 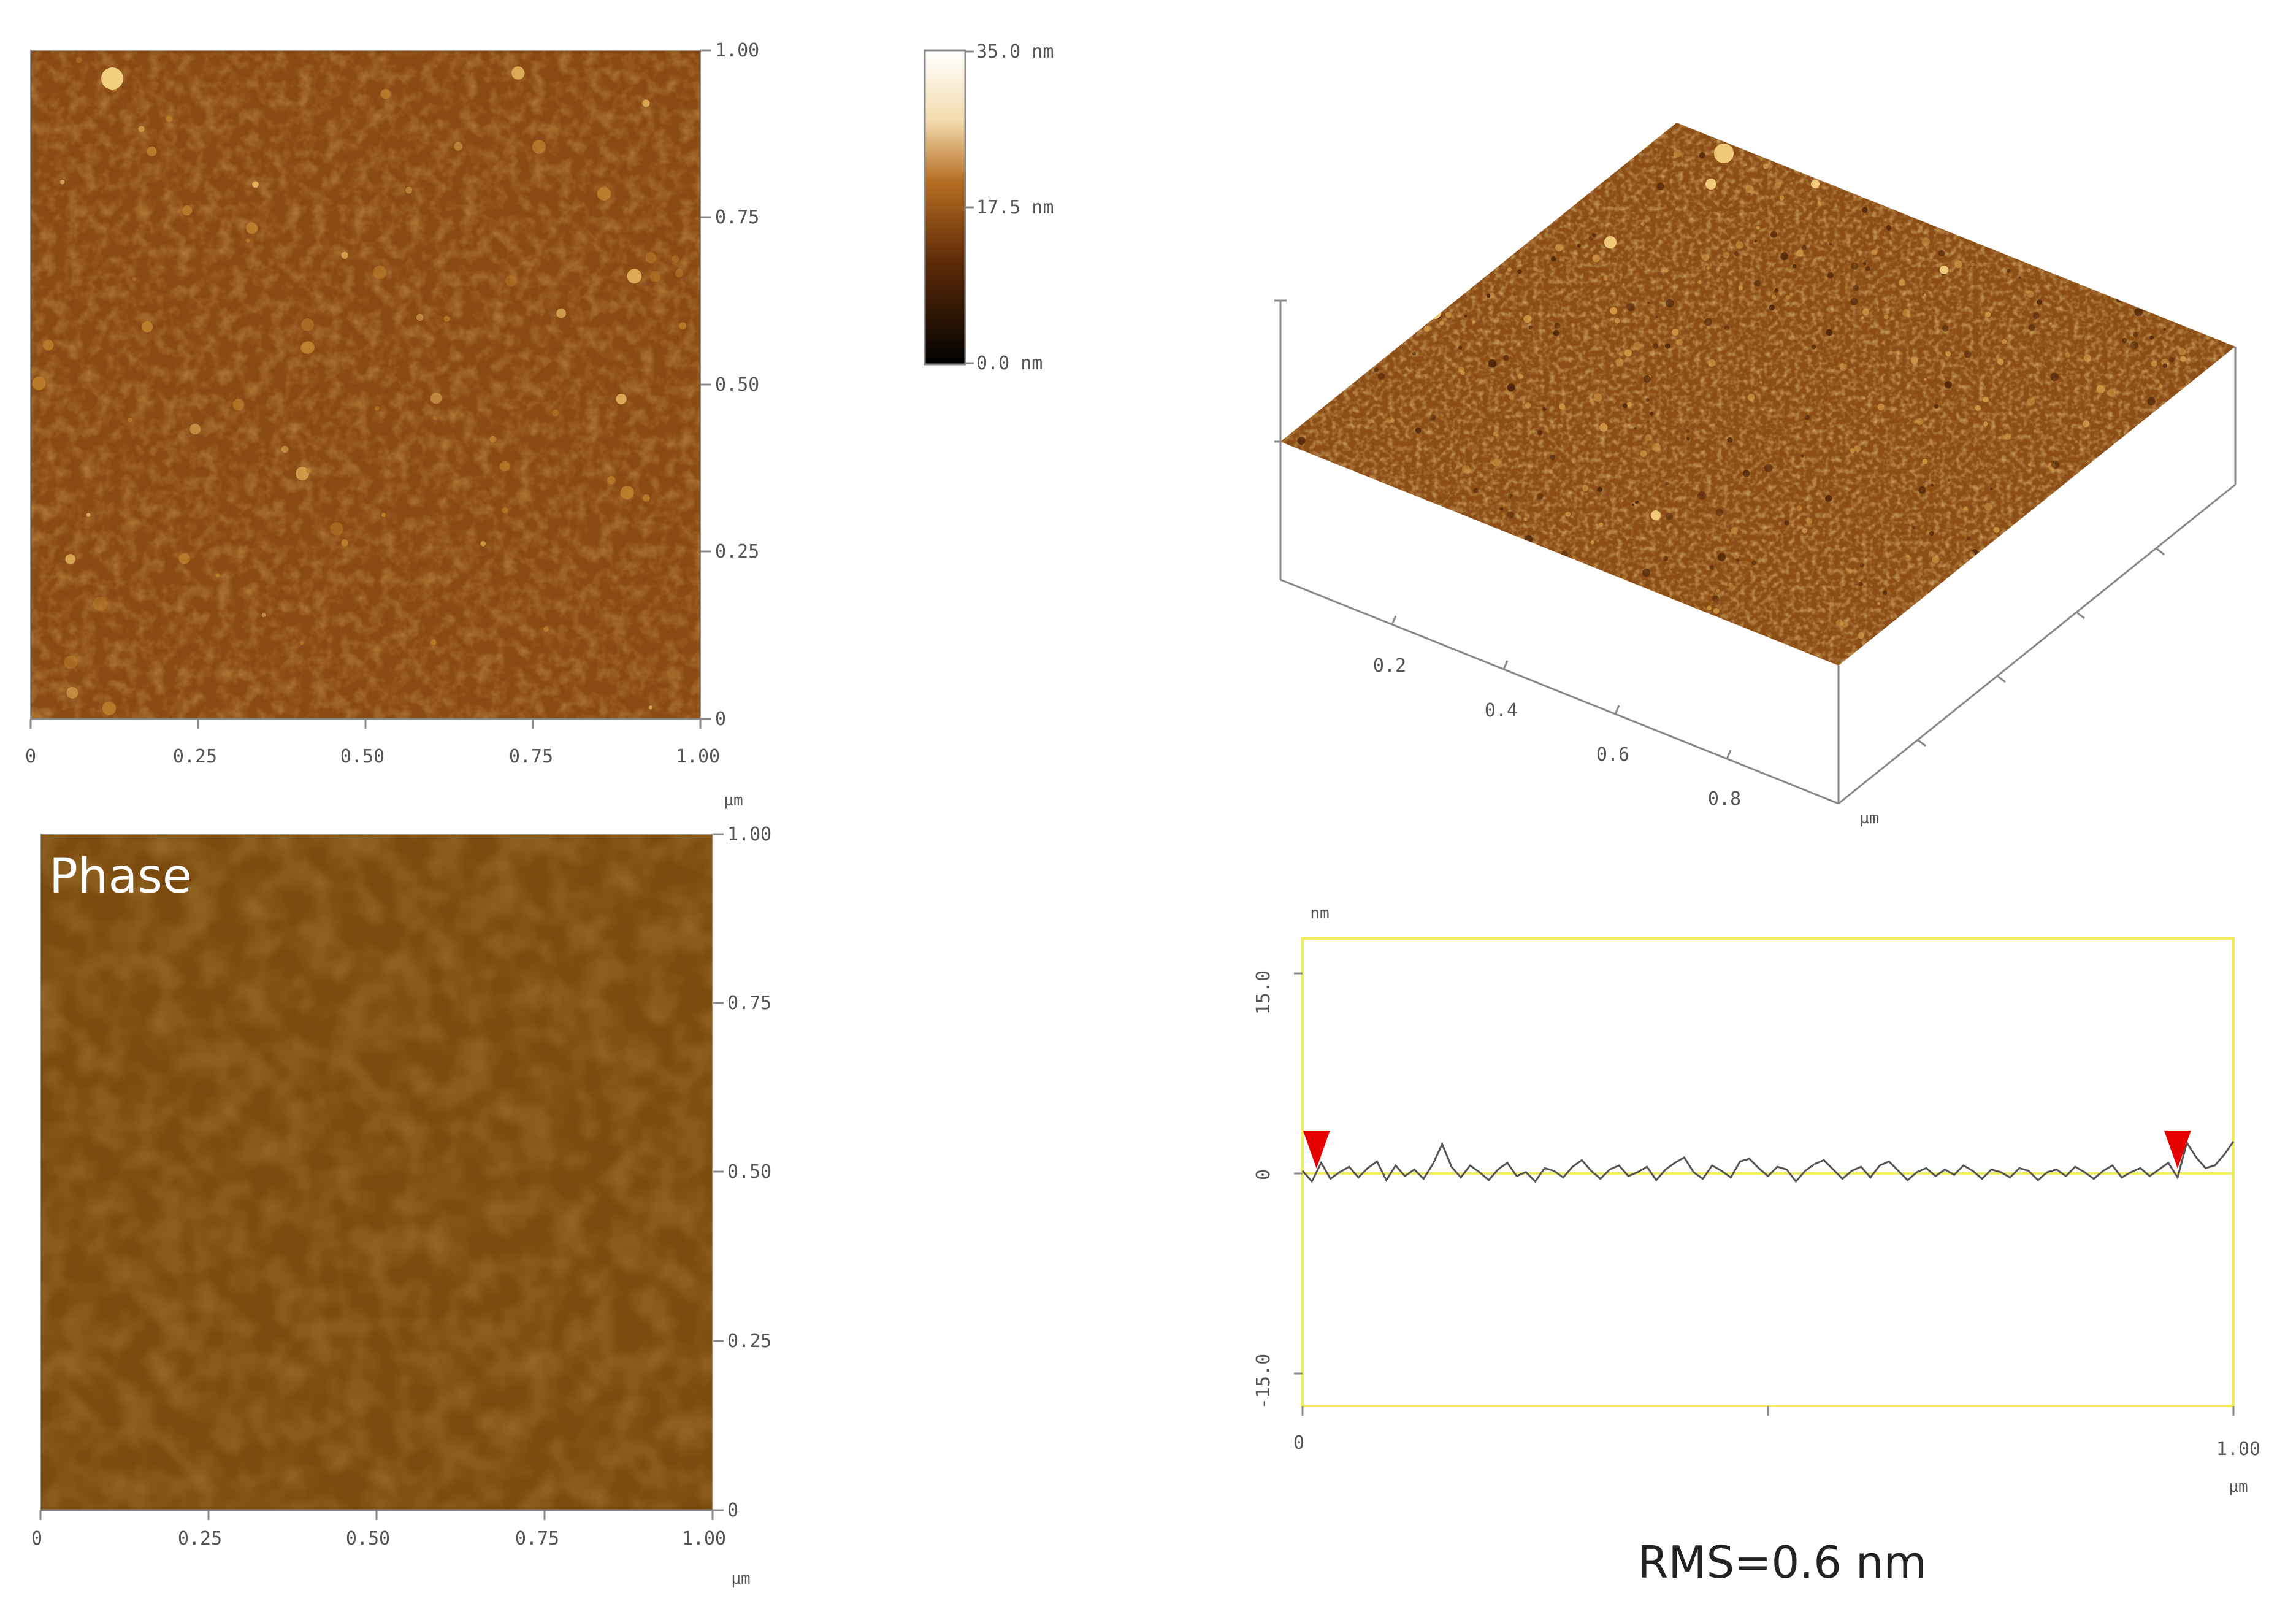 I want to click on height-map-ytick: 0, so click(x=720, y=719).